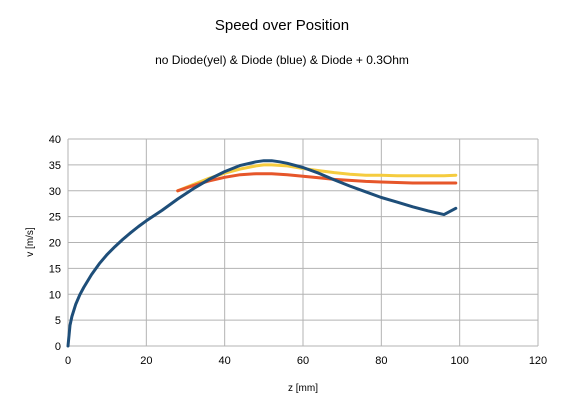  Describe the element at coordinates (55, 269) in the screenshot. I see `y-tick-label: 15` at that location.